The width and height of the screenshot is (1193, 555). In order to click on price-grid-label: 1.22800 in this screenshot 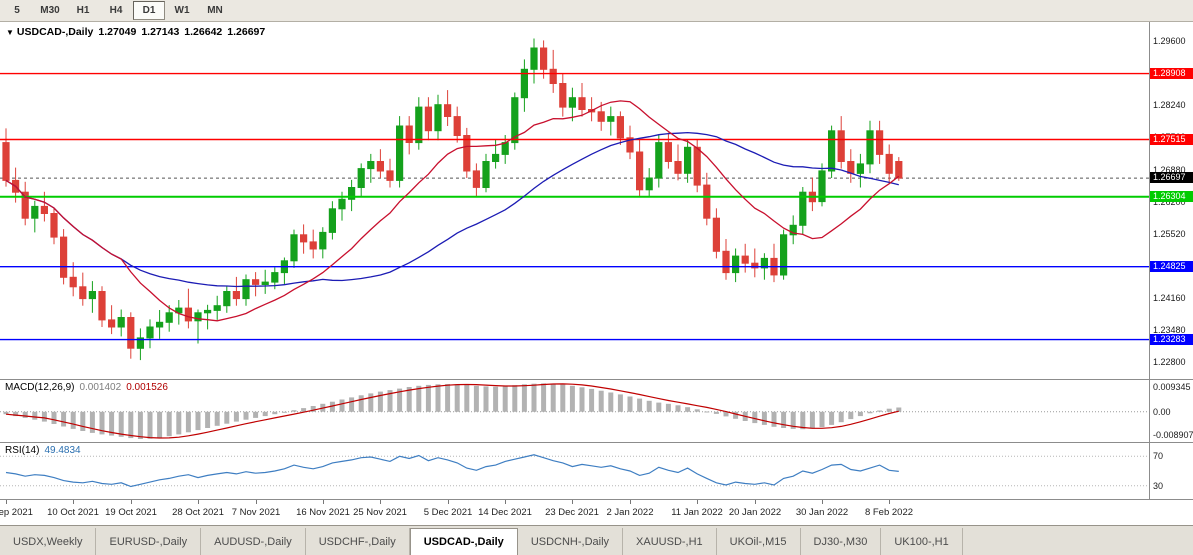, I will do `click(1169, 362)`.